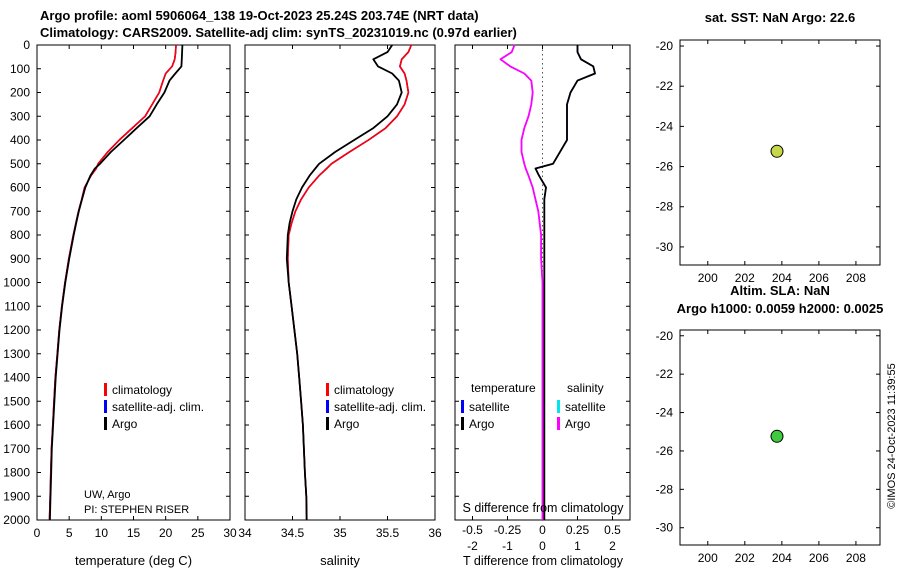 The width and height of the screenshot is (900, 580). What do you see at coordinates (16, 354) in the screenshot?
I see `depth-tick-label: 1300` at bounding box center [16, 354].